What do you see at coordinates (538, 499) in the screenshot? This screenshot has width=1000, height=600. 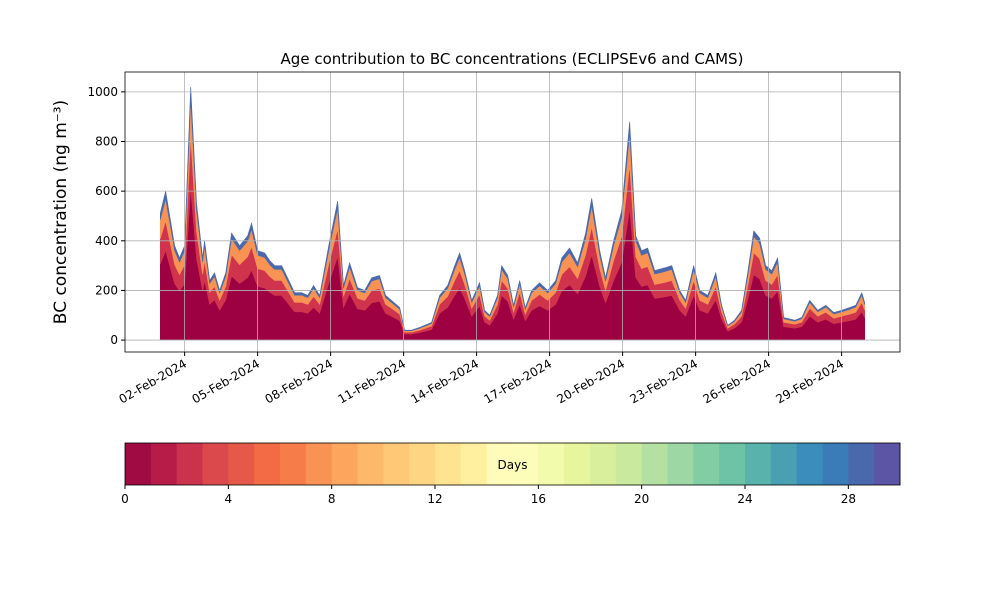 I see `colorbar-tick-label: 16` at bounding box center [538, 499].